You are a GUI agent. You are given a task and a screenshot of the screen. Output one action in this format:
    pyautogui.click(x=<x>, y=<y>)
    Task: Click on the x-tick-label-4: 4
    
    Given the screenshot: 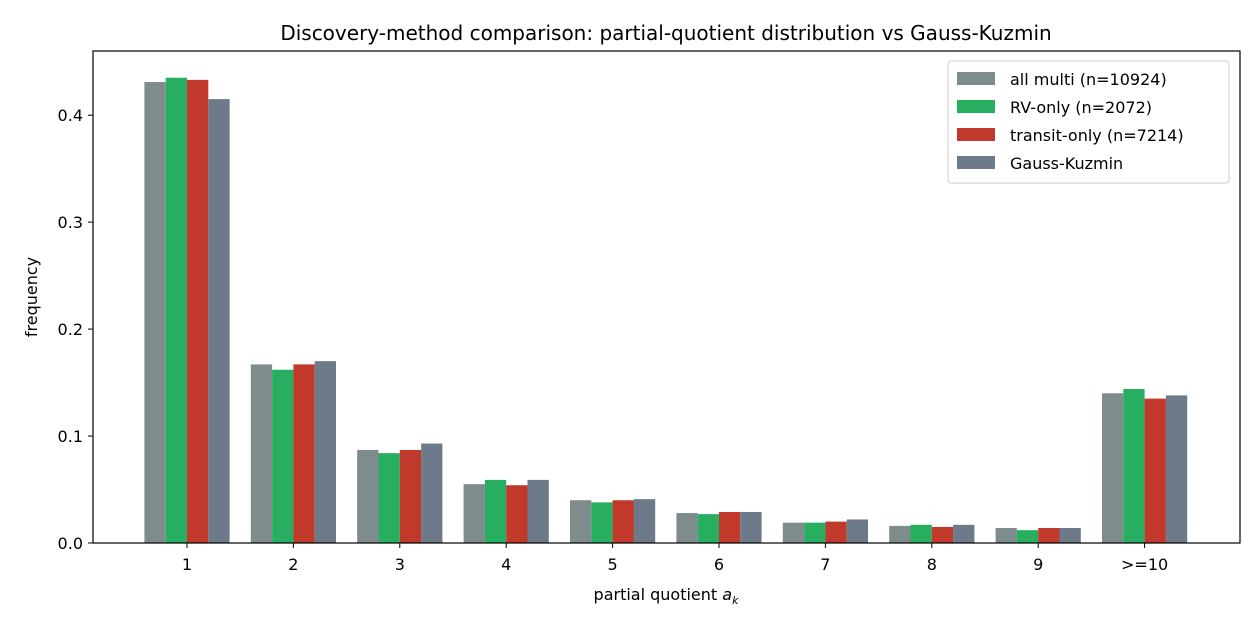 What is the action you would take?
    pyautogui.click(x=506, y=564)
    